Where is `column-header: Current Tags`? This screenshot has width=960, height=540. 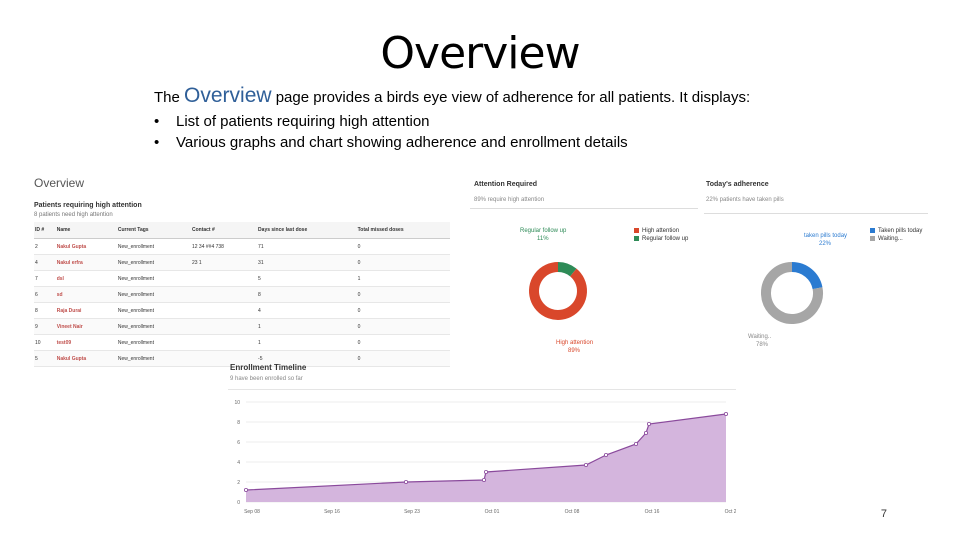 column-header: Current Tags is located at coordinates (153, 230).